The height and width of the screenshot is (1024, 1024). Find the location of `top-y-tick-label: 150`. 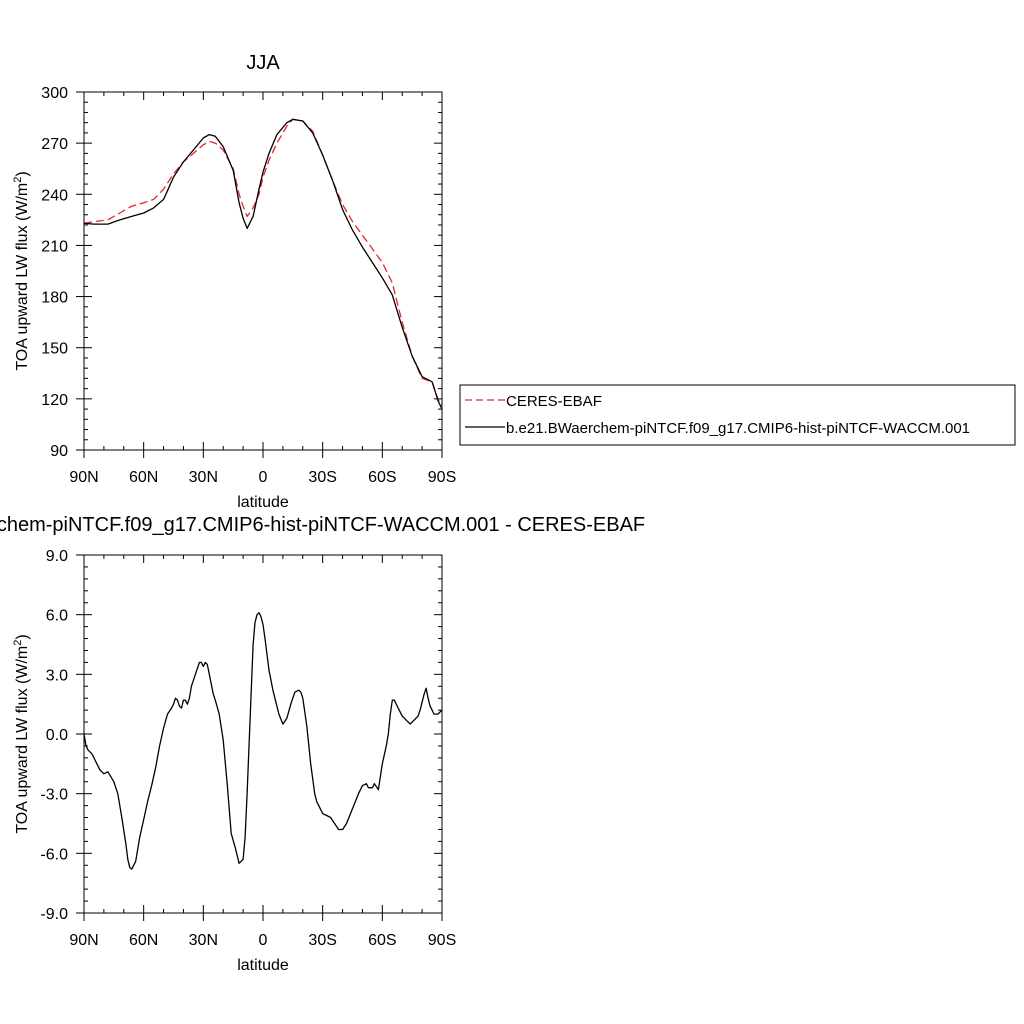

top-y-tick-label: 150 is located at coordinates (54, 349).